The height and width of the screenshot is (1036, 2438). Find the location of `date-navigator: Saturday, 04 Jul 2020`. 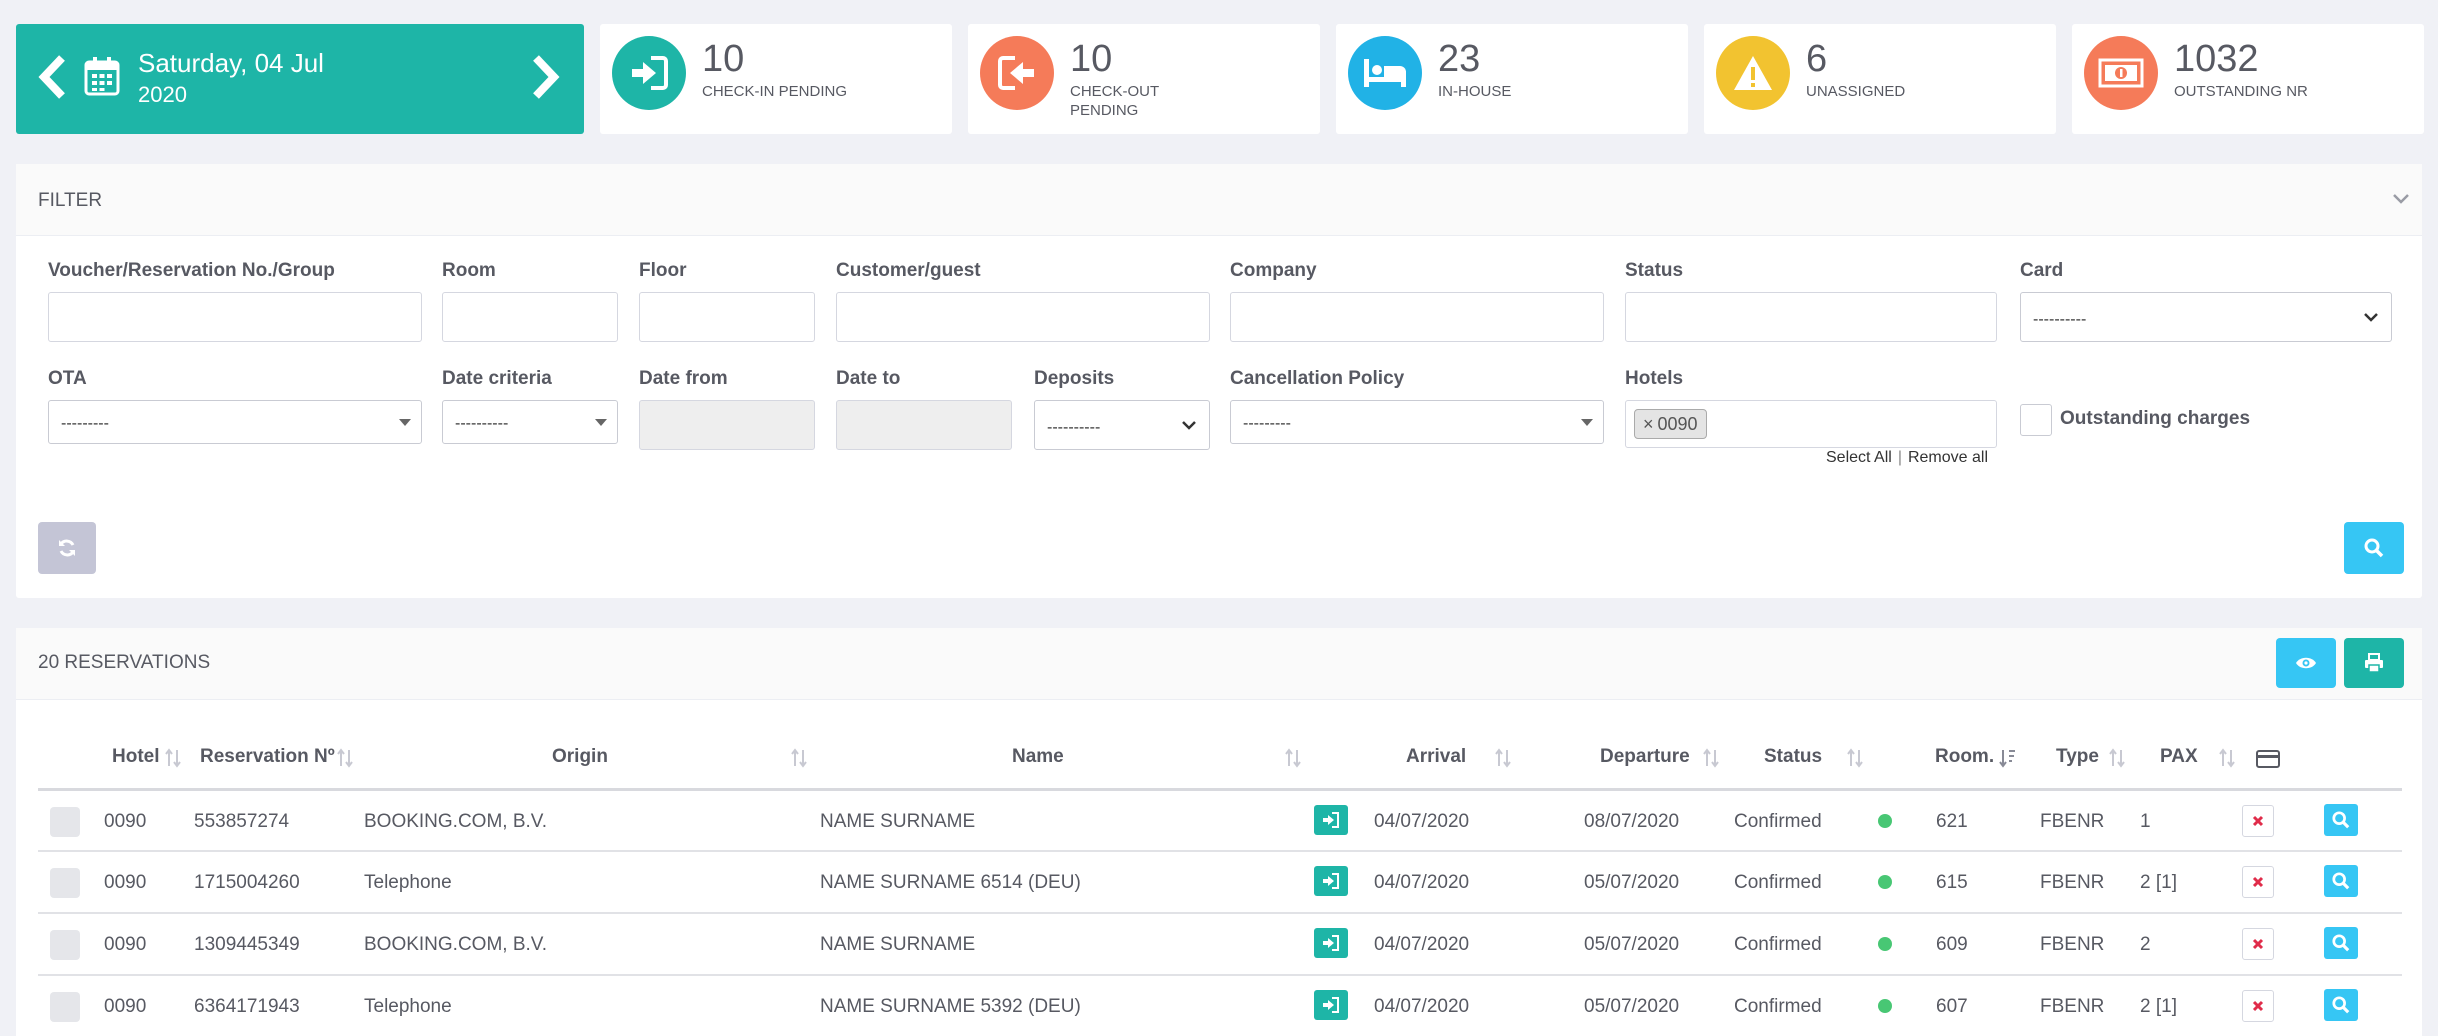

date-navigator: Saturday, 04 Jul 2020 is located at coordinates (300, 79).